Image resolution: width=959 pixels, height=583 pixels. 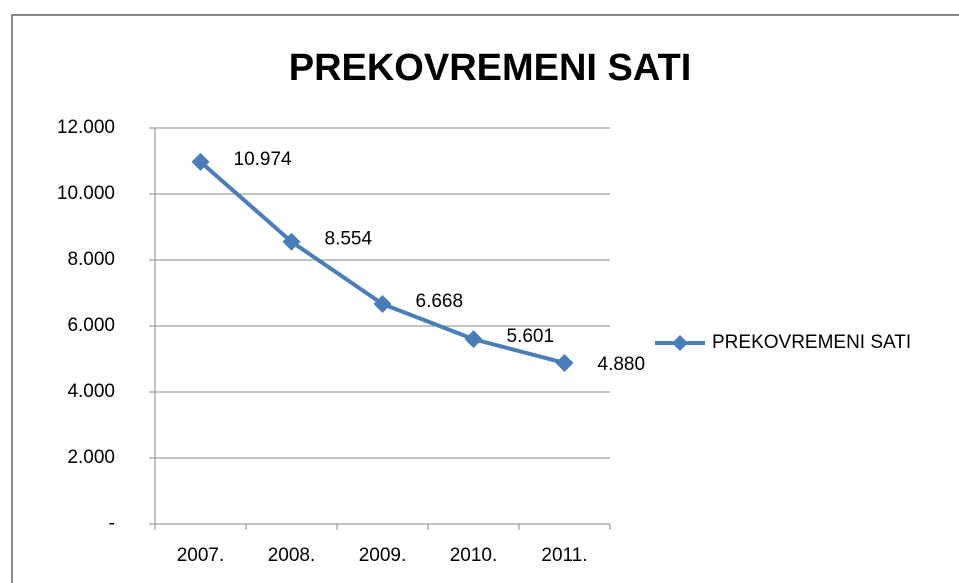 What do you see at coordinates (440, 301) in the screenshot?
I see `data-label: 6.668` at bounding box center [440, 301].